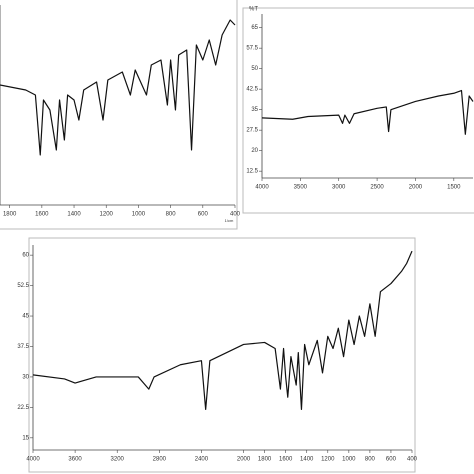 This screenshot has height=474, width=474. Describe the element at coordinates (25, 317) in the screenshot. I see `y-tick-label: 45` at that location.